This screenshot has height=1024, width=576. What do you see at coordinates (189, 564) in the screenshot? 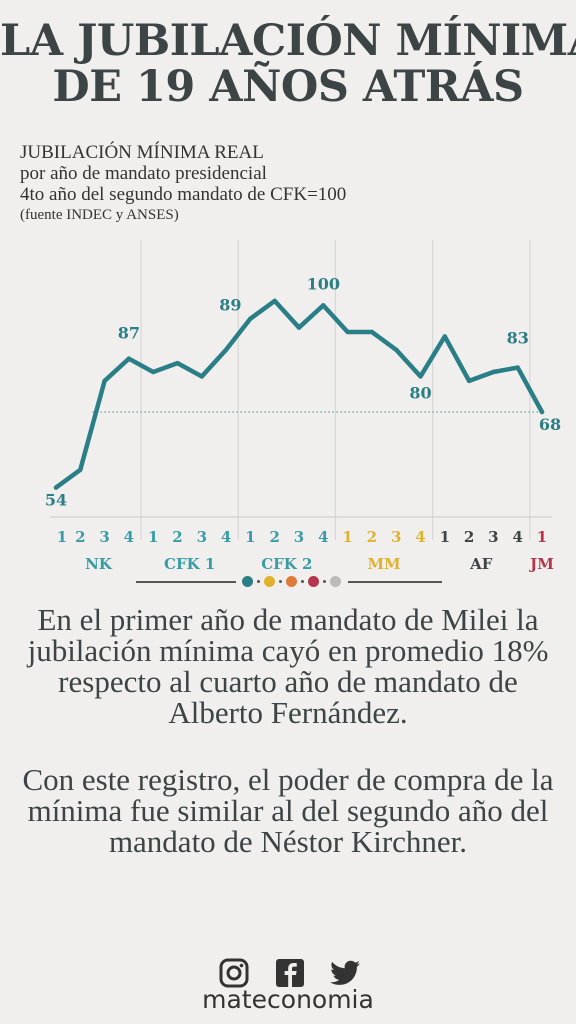
I see `group-label: CFK 1` at bounding box center [189, 564].